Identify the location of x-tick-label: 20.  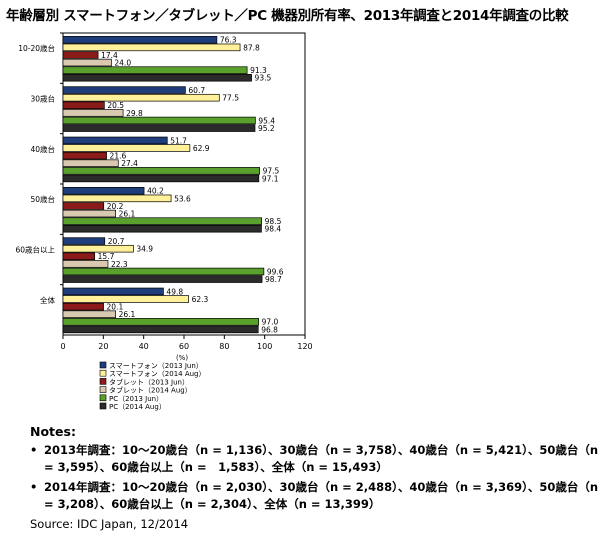
(103, 346).